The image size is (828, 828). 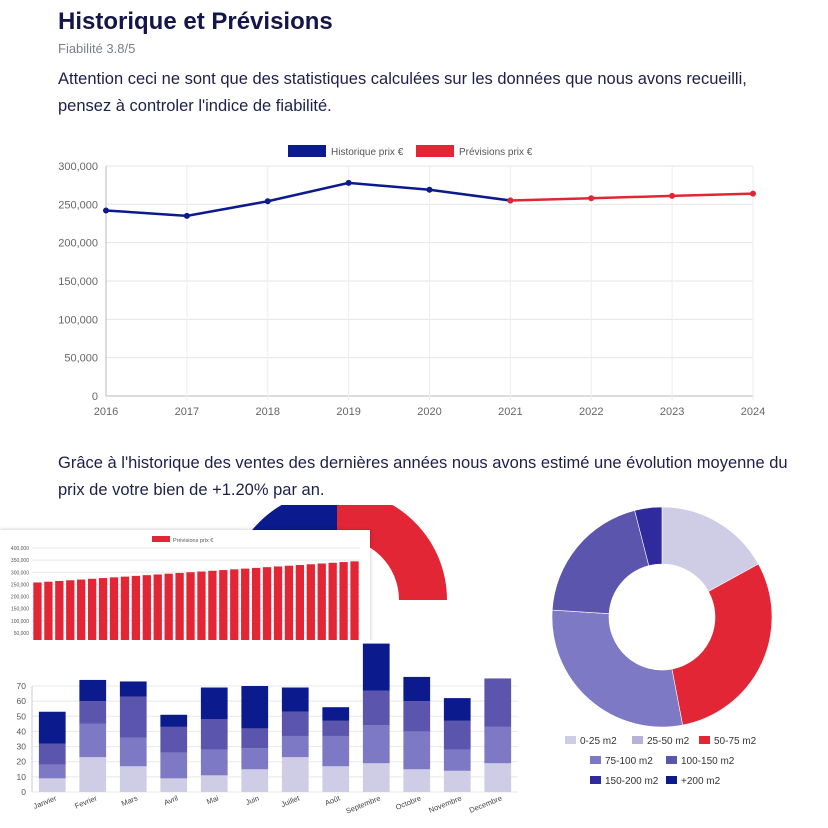 What do you see at coordinates (129, 800) in the screenshot?
I see `x-tick-label: Mars` at bounding box center [129, 800].